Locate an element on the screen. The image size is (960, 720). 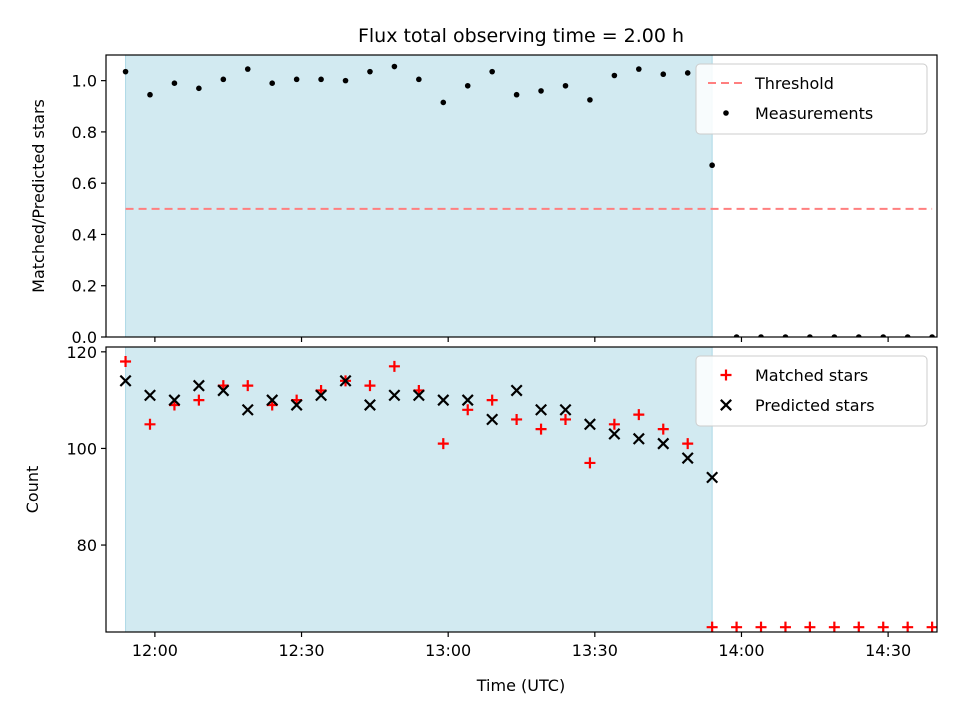
x-axis-title: Time (UTC) is located at coordinates (520, 685).